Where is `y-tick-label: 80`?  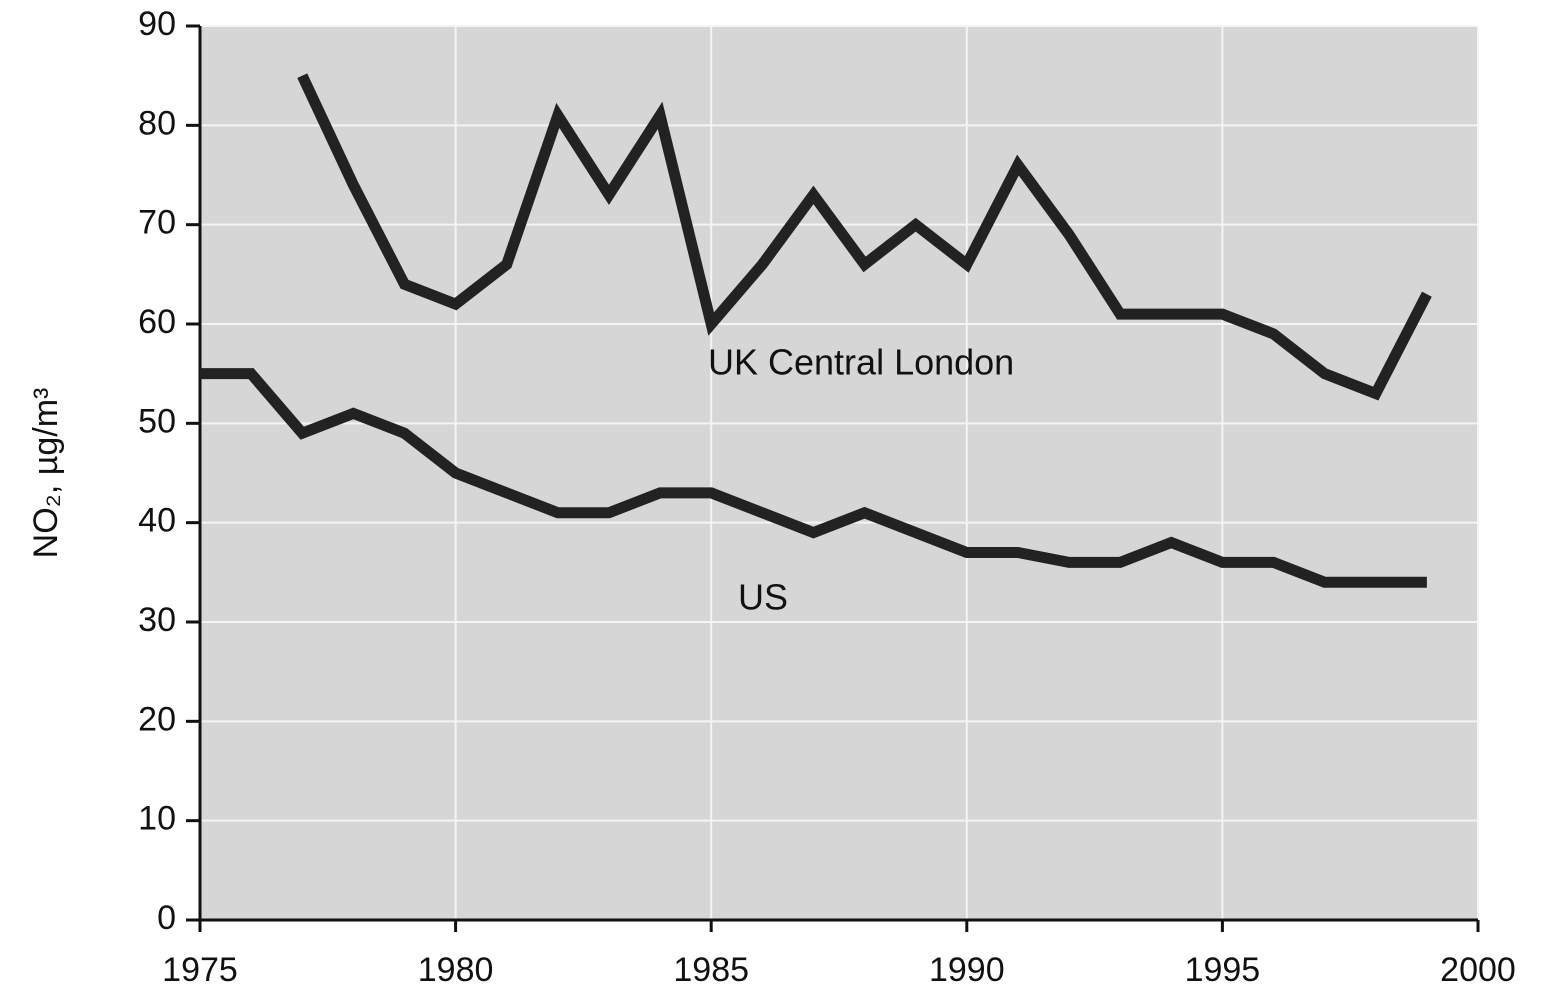 y-tick-label: 80 is located at coordinates (157, 123).